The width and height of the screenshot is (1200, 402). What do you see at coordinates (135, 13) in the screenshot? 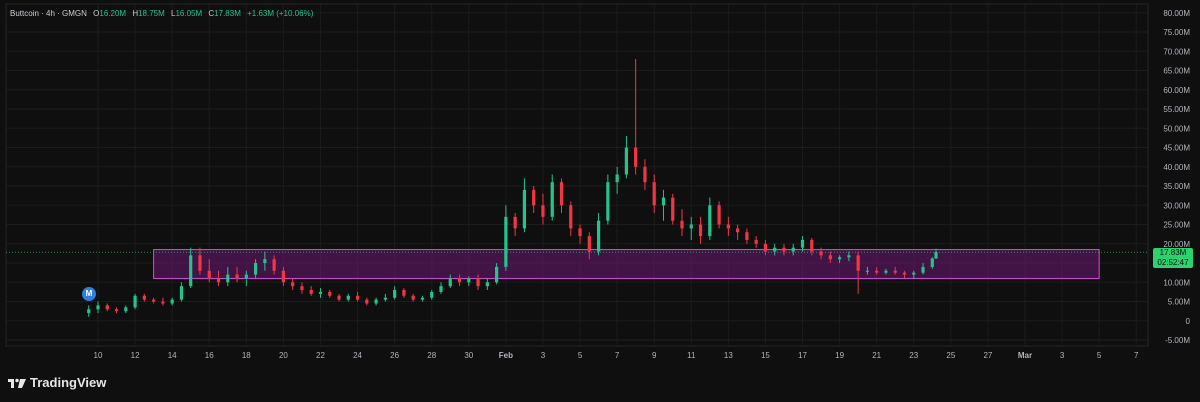
I see `high-label: H` at bounding box center [135, 13].